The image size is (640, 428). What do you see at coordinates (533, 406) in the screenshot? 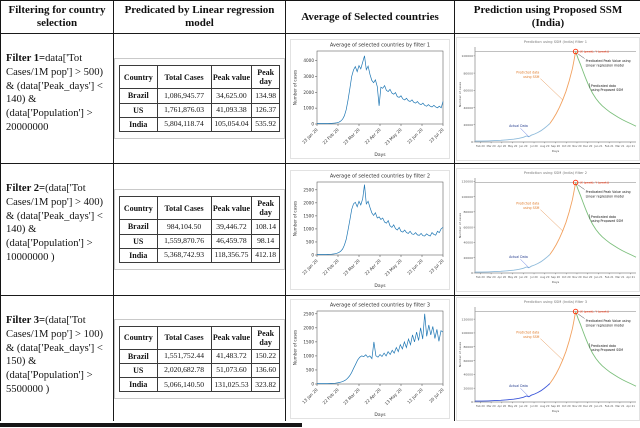
I see `svg-text: Jul 20` at bounding box center [533, 406].